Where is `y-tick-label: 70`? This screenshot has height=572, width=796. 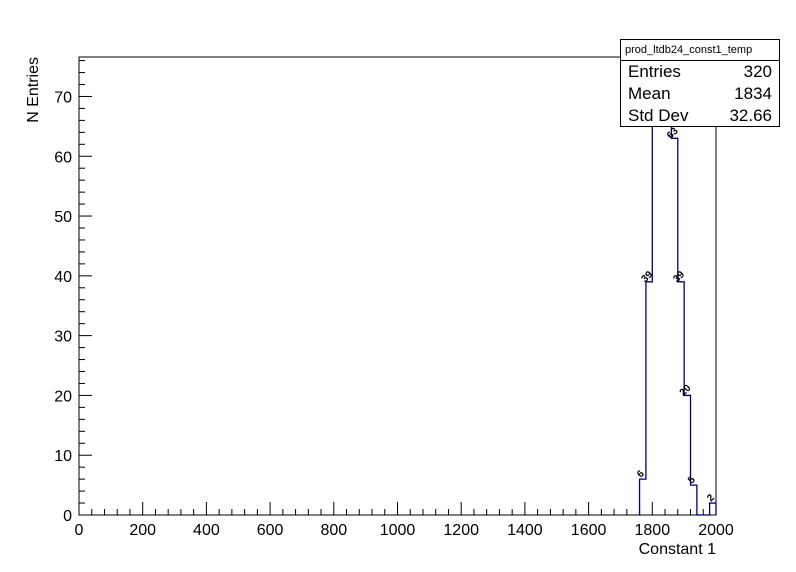
y-tick-label: 70 is located at coordinates (63, 97).